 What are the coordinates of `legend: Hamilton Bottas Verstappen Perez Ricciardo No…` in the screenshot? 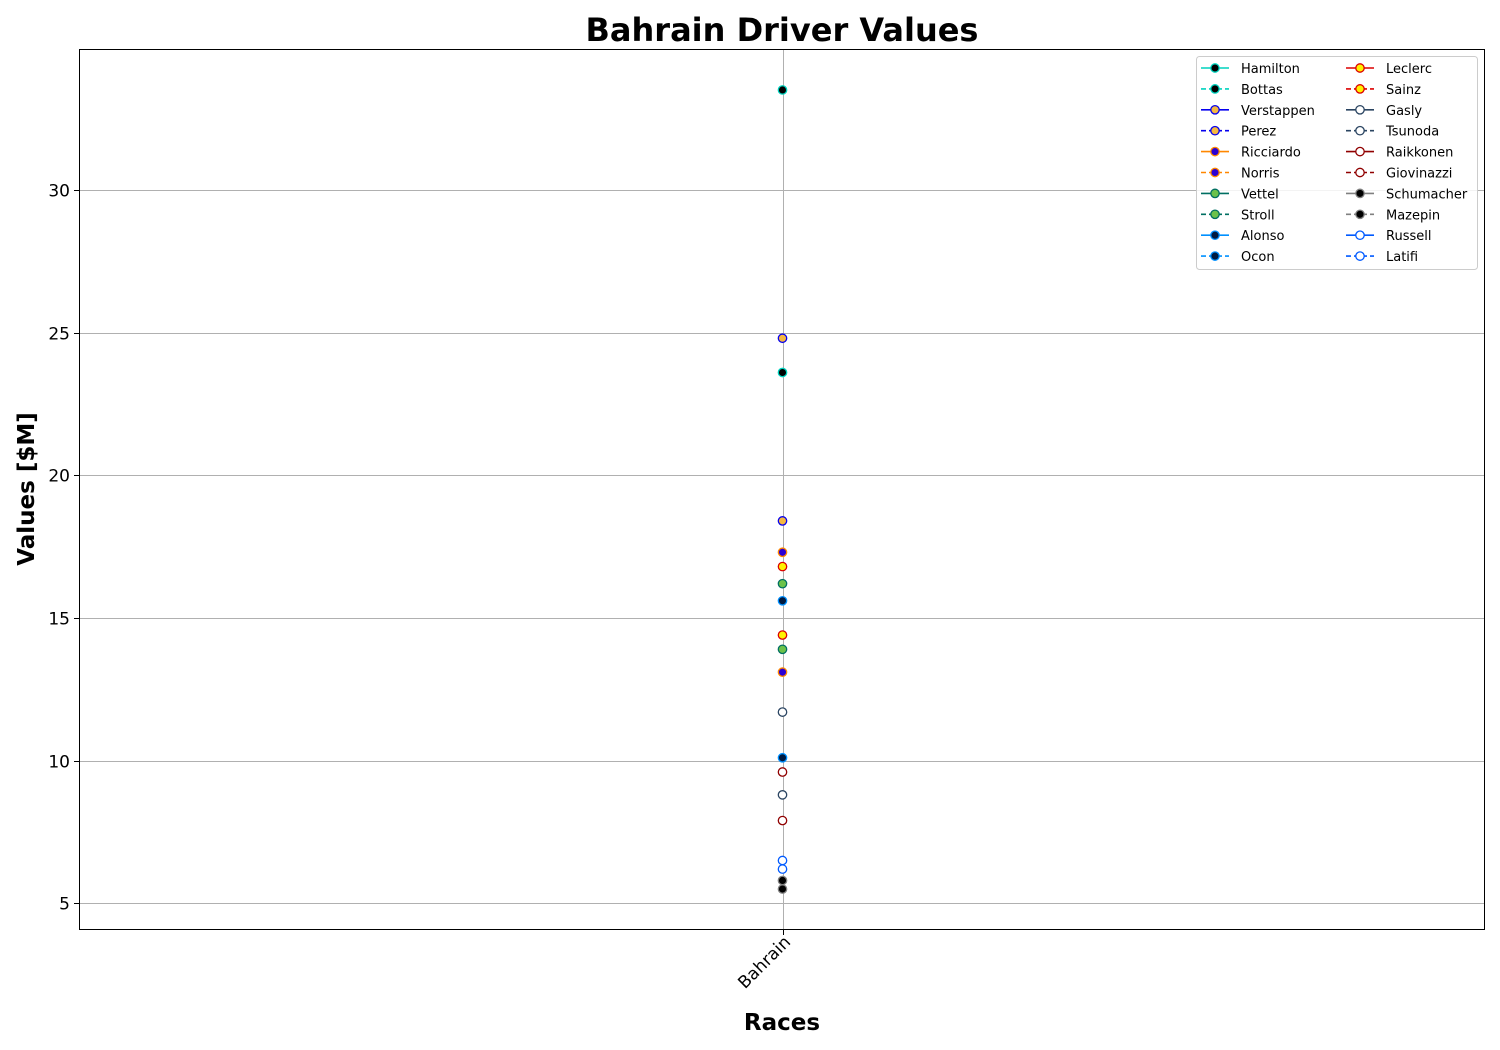 It's located at (1337, 163).